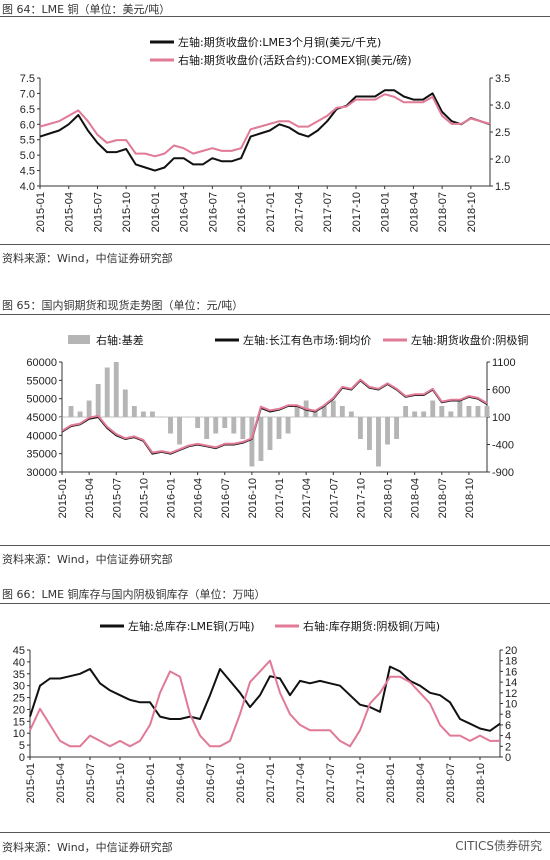  I want to click on legend-label: 右轴:期货收盘价(活跃合约):COMEX铜(美元/磅), so click(295, 60).